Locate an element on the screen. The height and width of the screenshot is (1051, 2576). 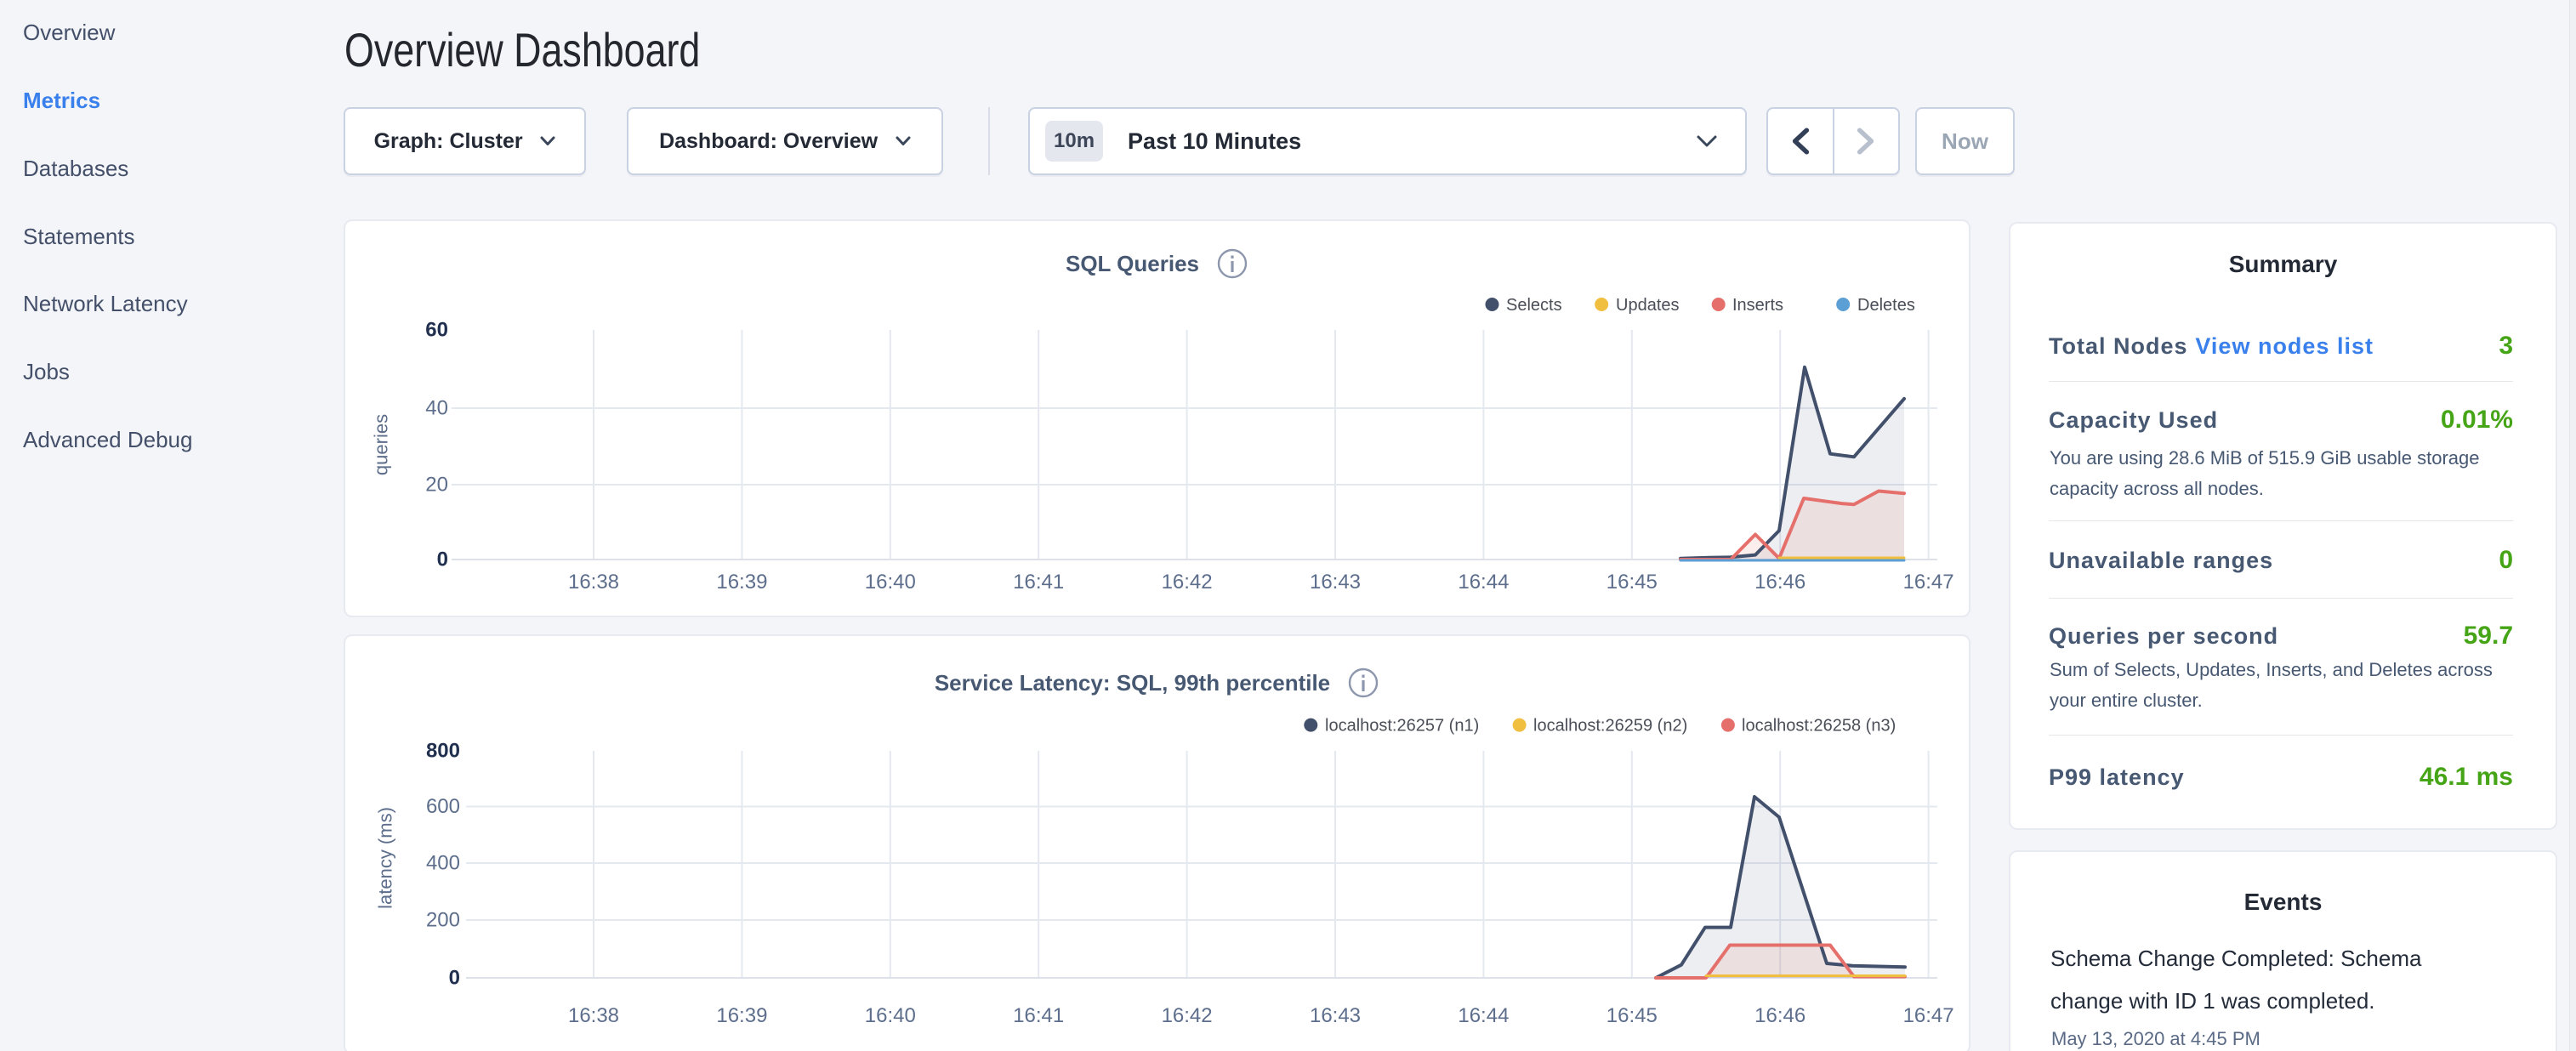
svg-text: Updates is located at coordinates (1648, 305).